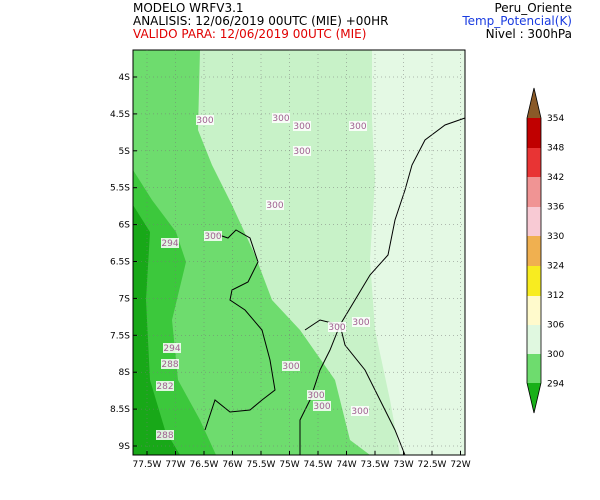 The width and height of the screenshot is (600, 500). Describe the element at coordinates (175, 465) in the screenshot. I see `lon-label: 77W` at that location.